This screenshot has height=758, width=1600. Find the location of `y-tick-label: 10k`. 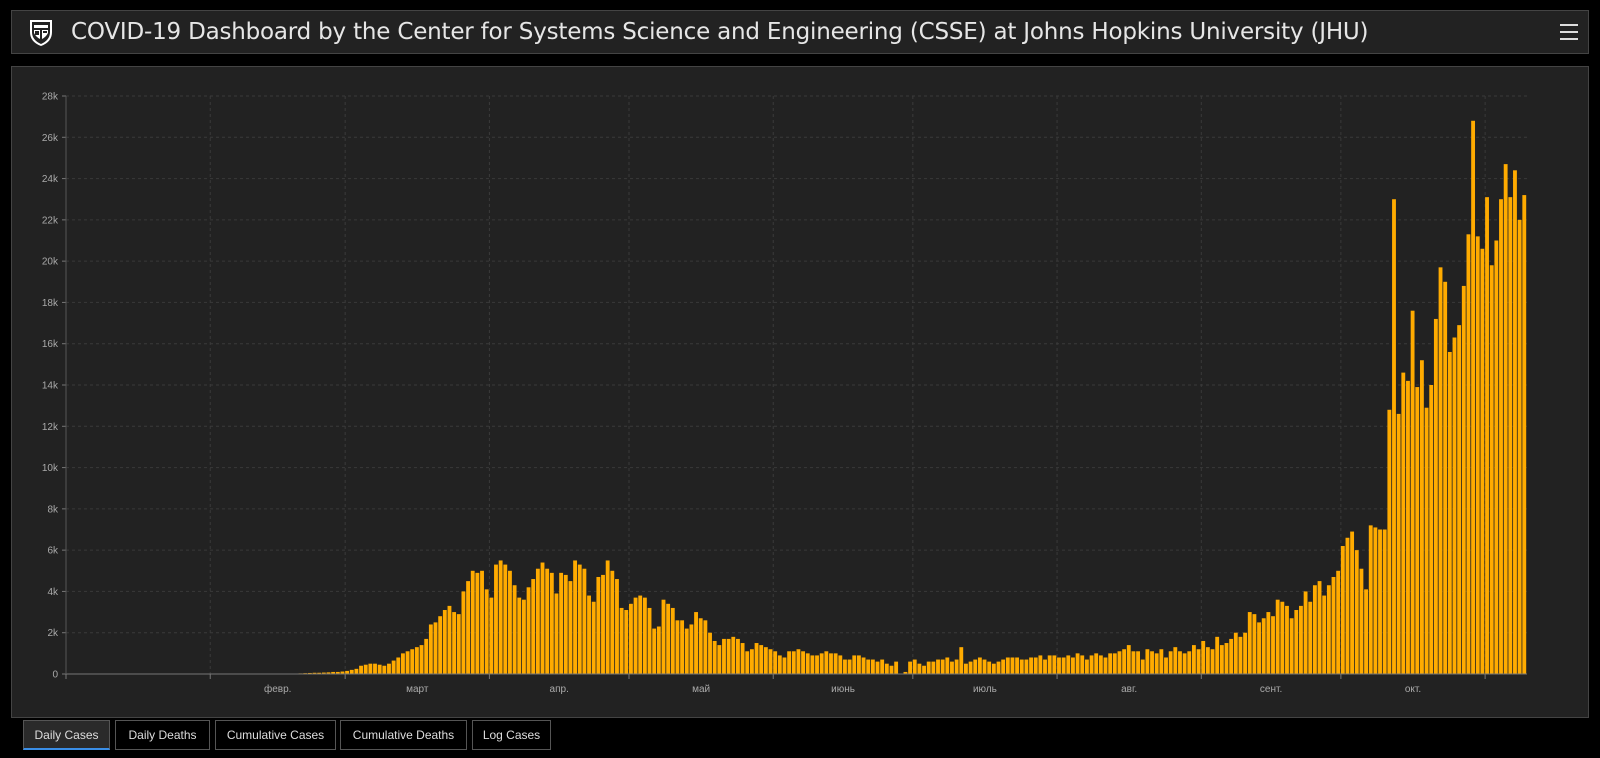

y-tick-label: 10k is located at coordinates (50, 468).